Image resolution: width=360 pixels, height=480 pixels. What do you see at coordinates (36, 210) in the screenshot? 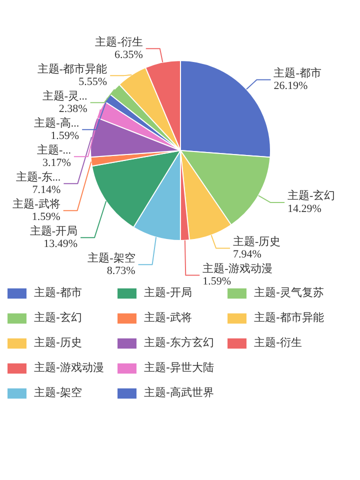
I see `data-label: 主题-武将 1.59%` at bounding box center [36, 210].